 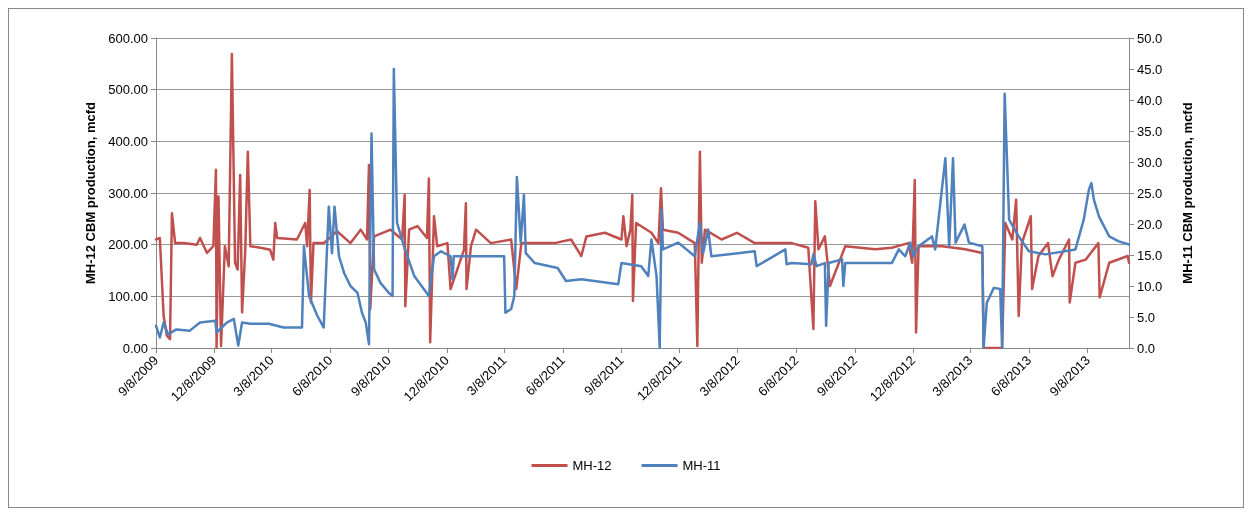 What do you see at coordinates (128, 245) in the screenshot?
I see `y-tick-label: 200.00` at bounding box center [128, 245].